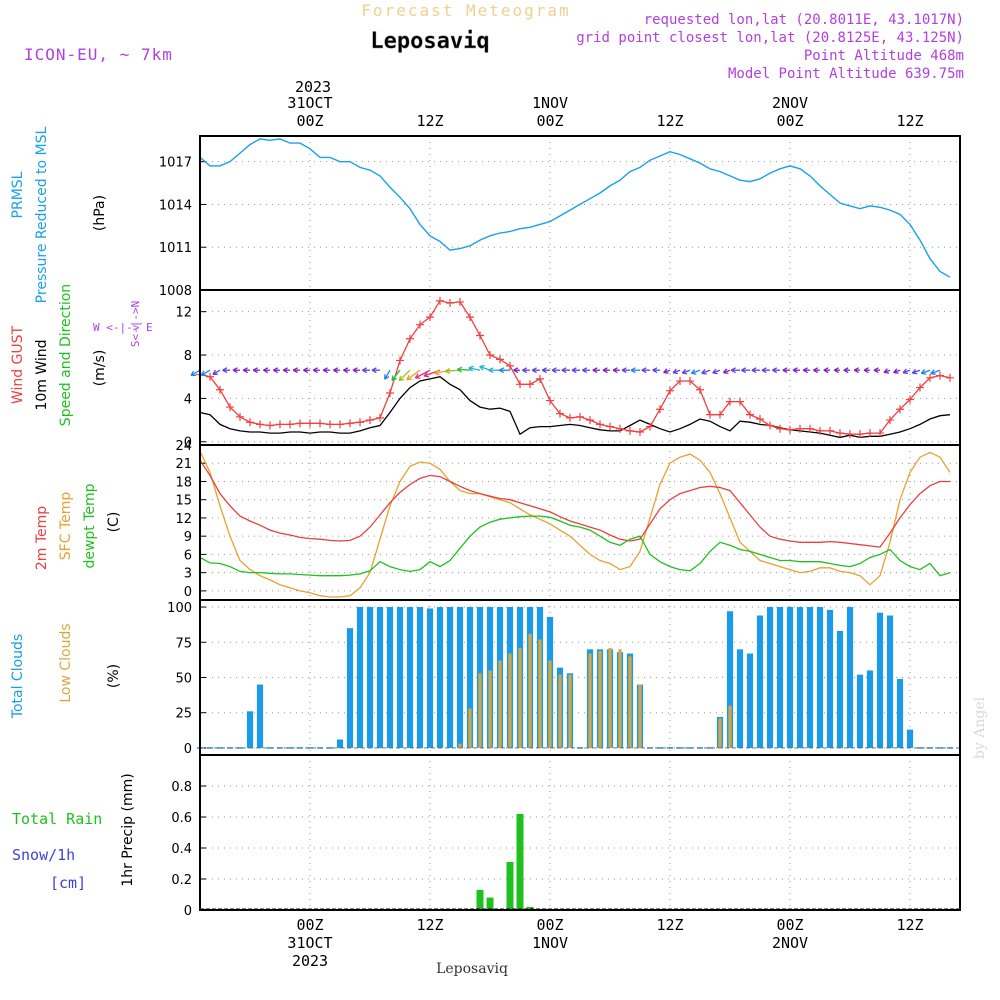 This screenshot has height=1000, width=1000. What do you see at coordinates (188, 443) in the screenshot?
I see `wind-tick-label: 0` at bounding box center [188, 443].